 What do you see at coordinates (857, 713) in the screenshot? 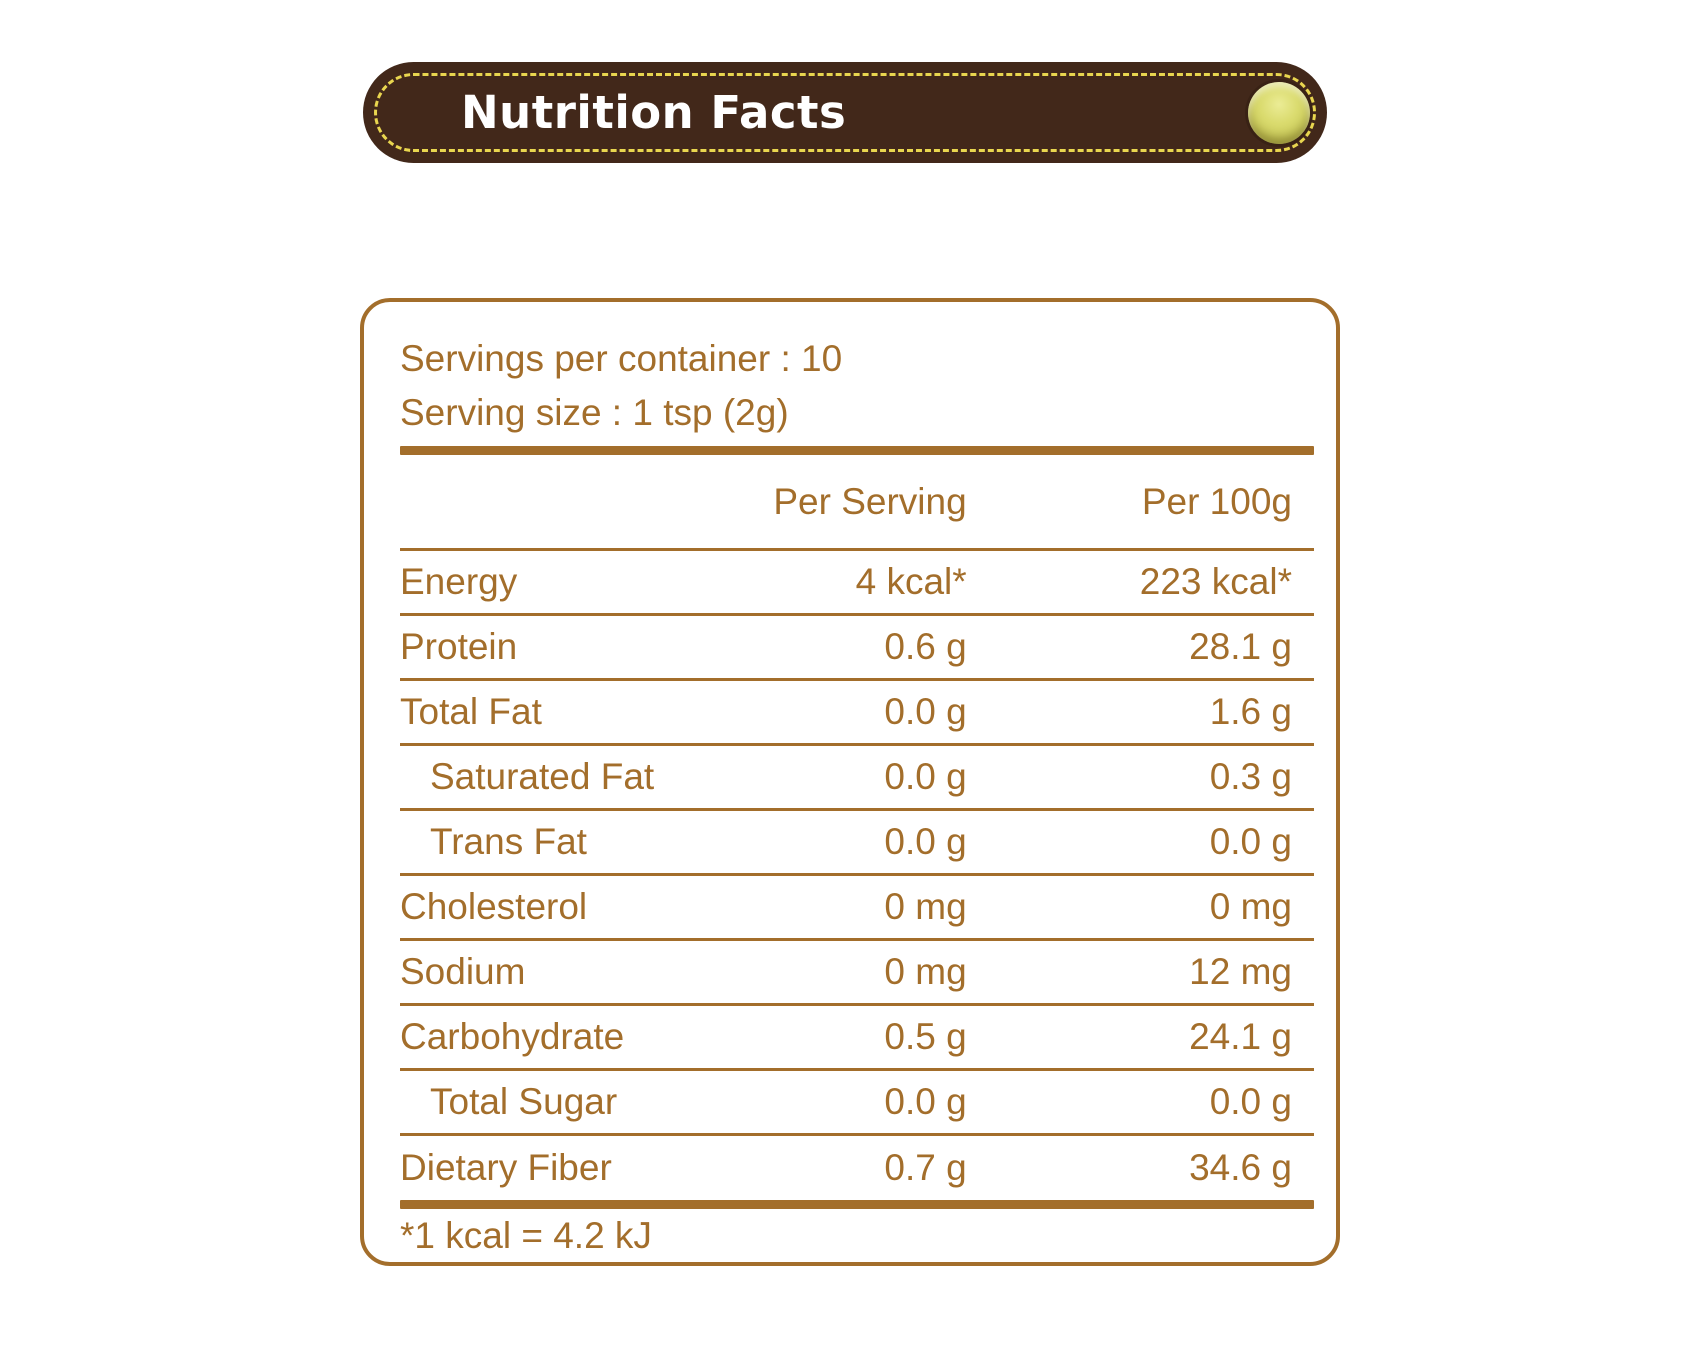
I see `table-row-total-fat: Total Fat 0.0 g 1.6 g` at bounding box center [857, 713].